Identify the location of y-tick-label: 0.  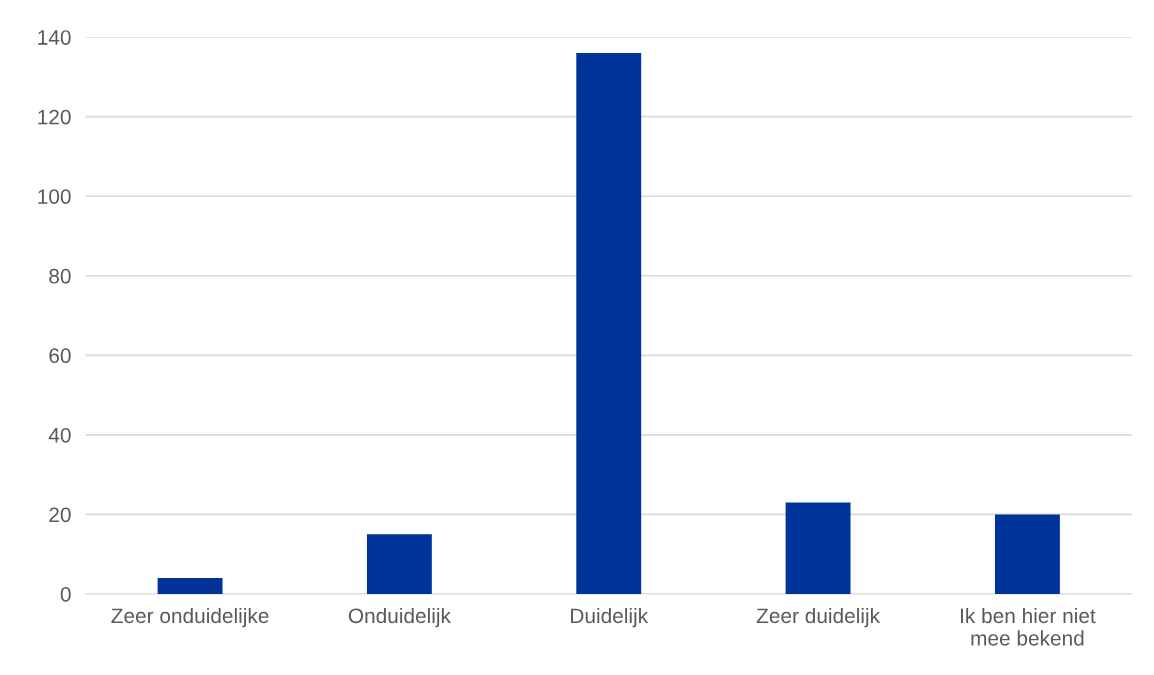
(65, 594).